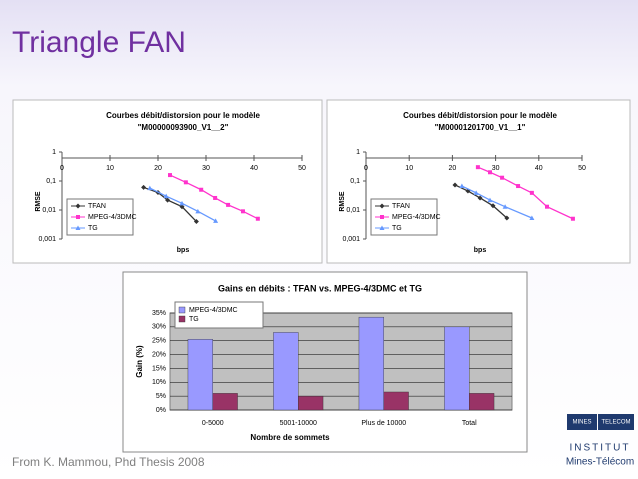  What do you see at coordinates (353, 210) in the screenshot?
I see `y-tick-label: 0,01` at bounding box center [353, 210].